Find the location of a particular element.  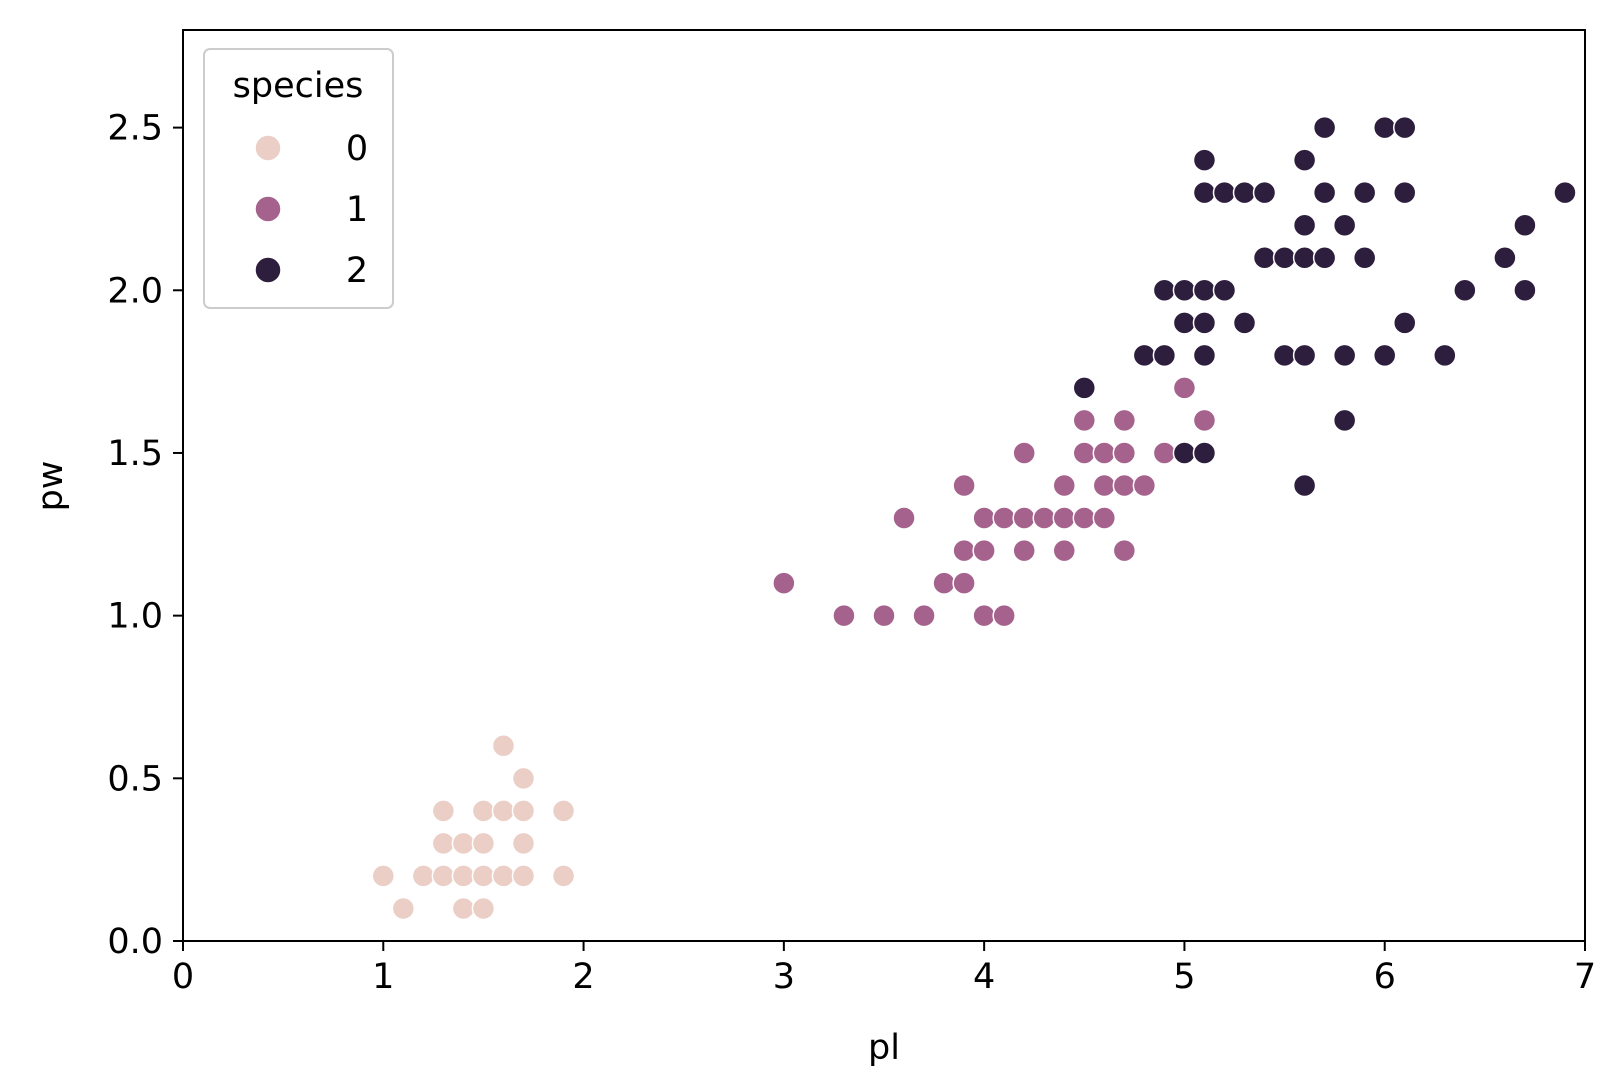

y-axis-title: pw is located at coordinates (51, 486).